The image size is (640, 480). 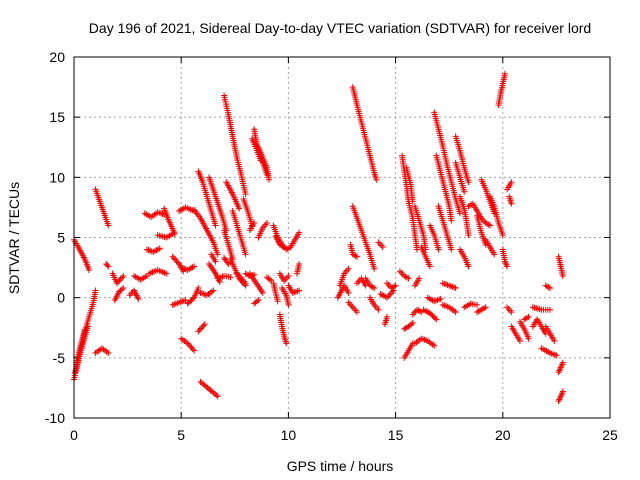 What do you see at coordinates (61, 298) in the screenshot?
I see `y-tick-label: 0` at bounding box center [61, 298].